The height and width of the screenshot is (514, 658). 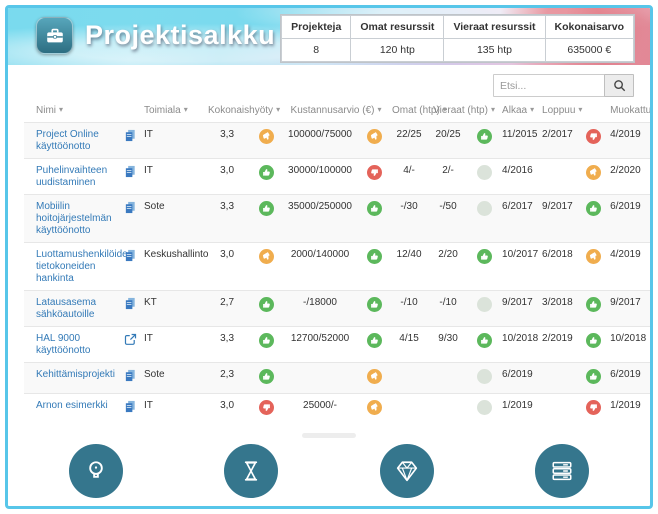 What do you see at coordinates (174, 112) in the screenshot?
I see `sort-header-toimiala: Toimiala` at bounding box center [174, 112].